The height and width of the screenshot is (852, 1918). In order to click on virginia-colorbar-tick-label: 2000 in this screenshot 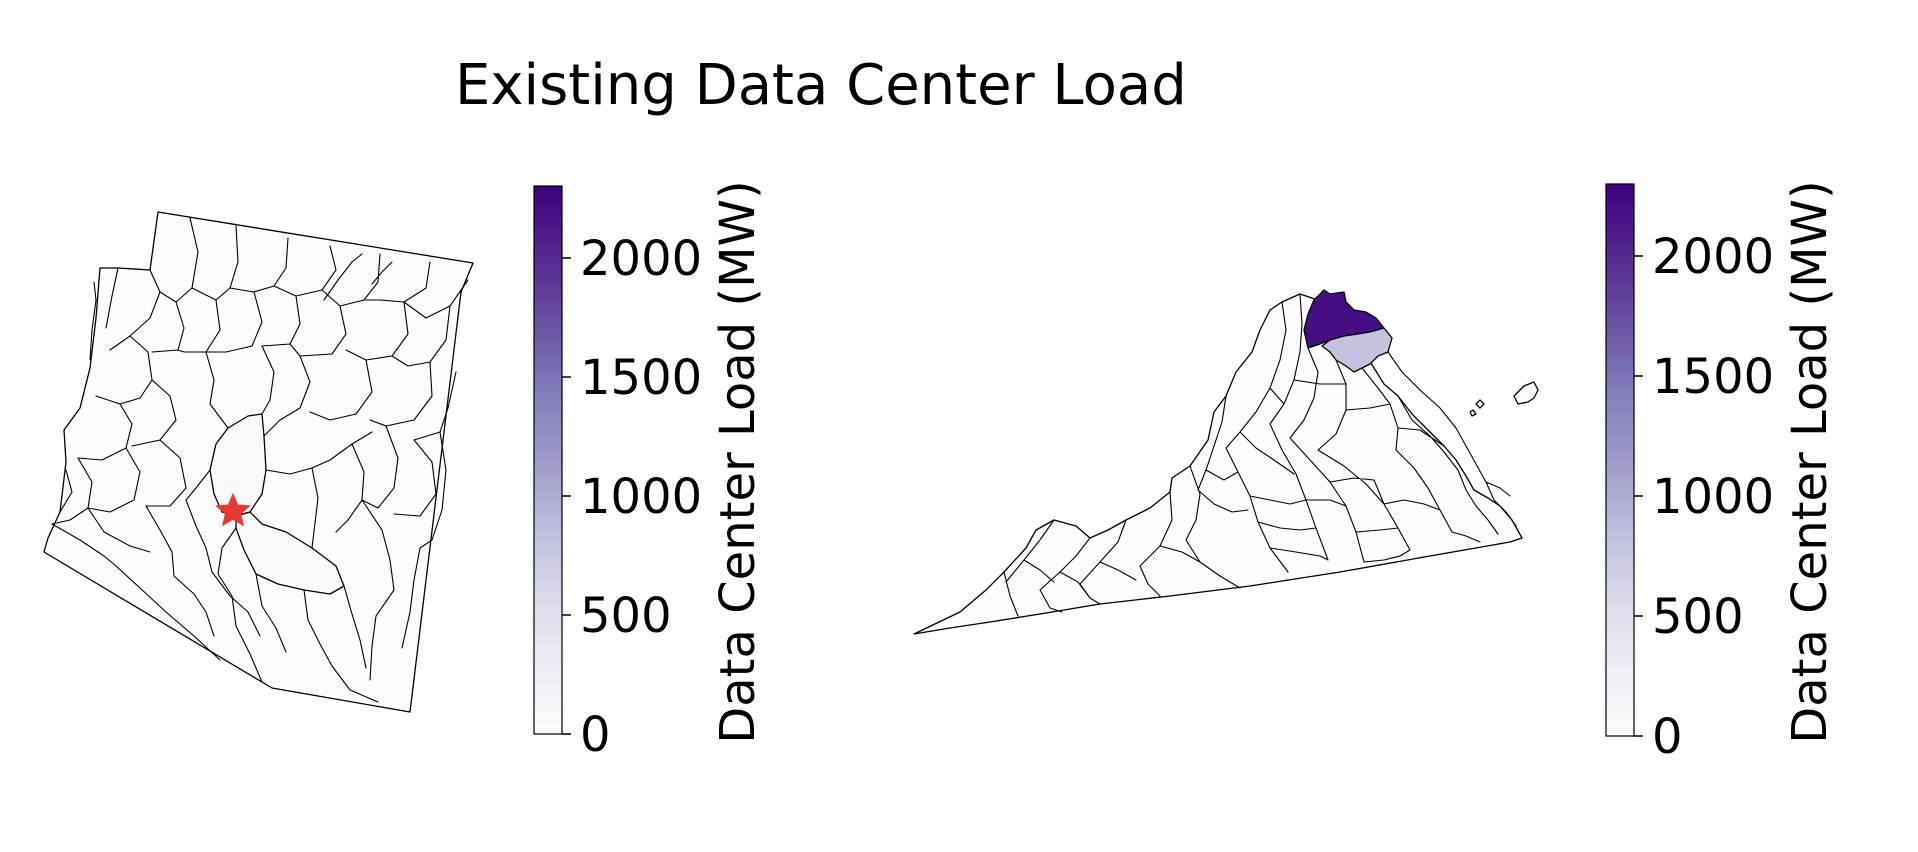, I will do `click(1713, 257)`.